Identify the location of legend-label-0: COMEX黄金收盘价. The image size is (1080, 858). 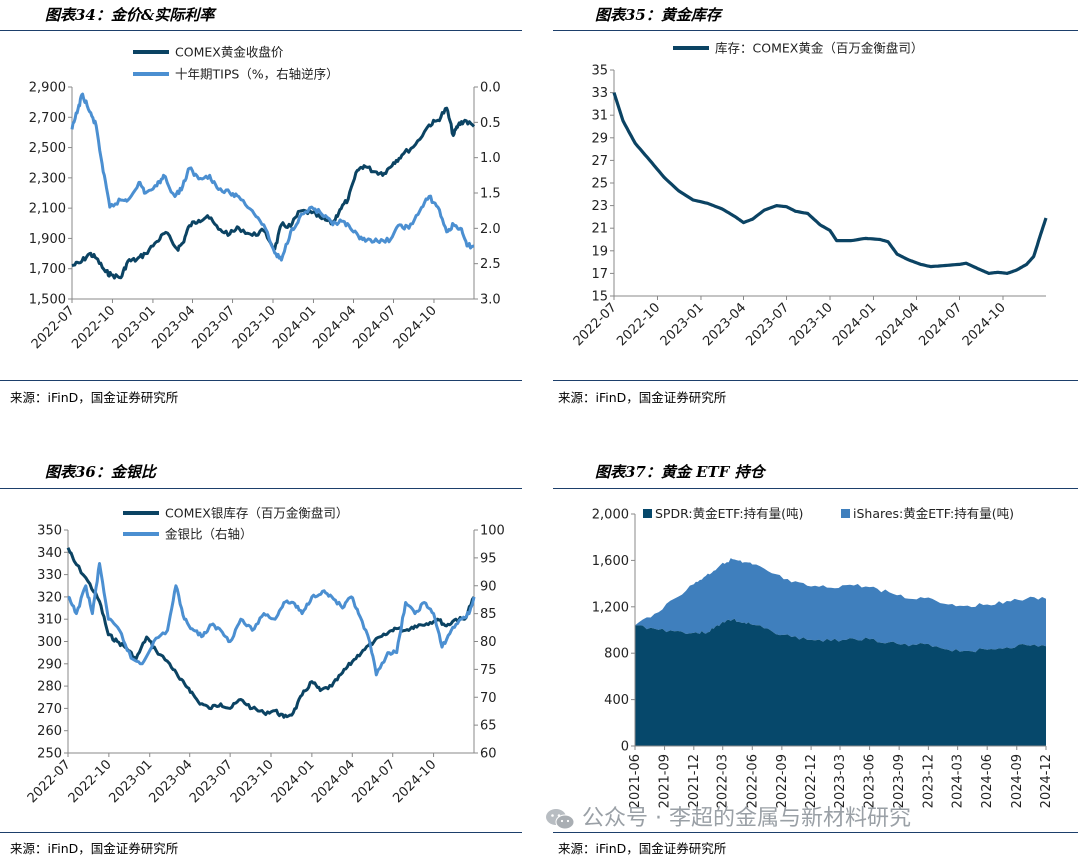
(229, 52).